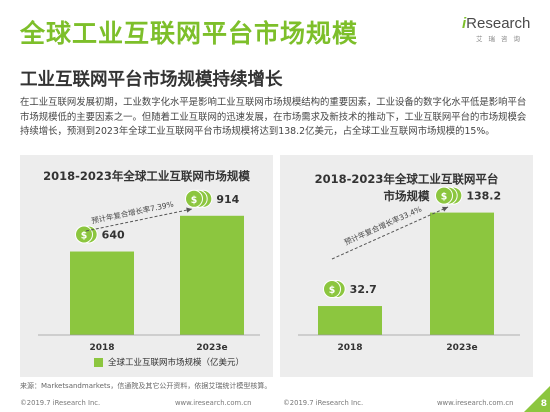 This screenshot has height=412, width=550. Describe the element at coordinates (98, 362) in the screenshot. I see `legend-swatch` at that location.